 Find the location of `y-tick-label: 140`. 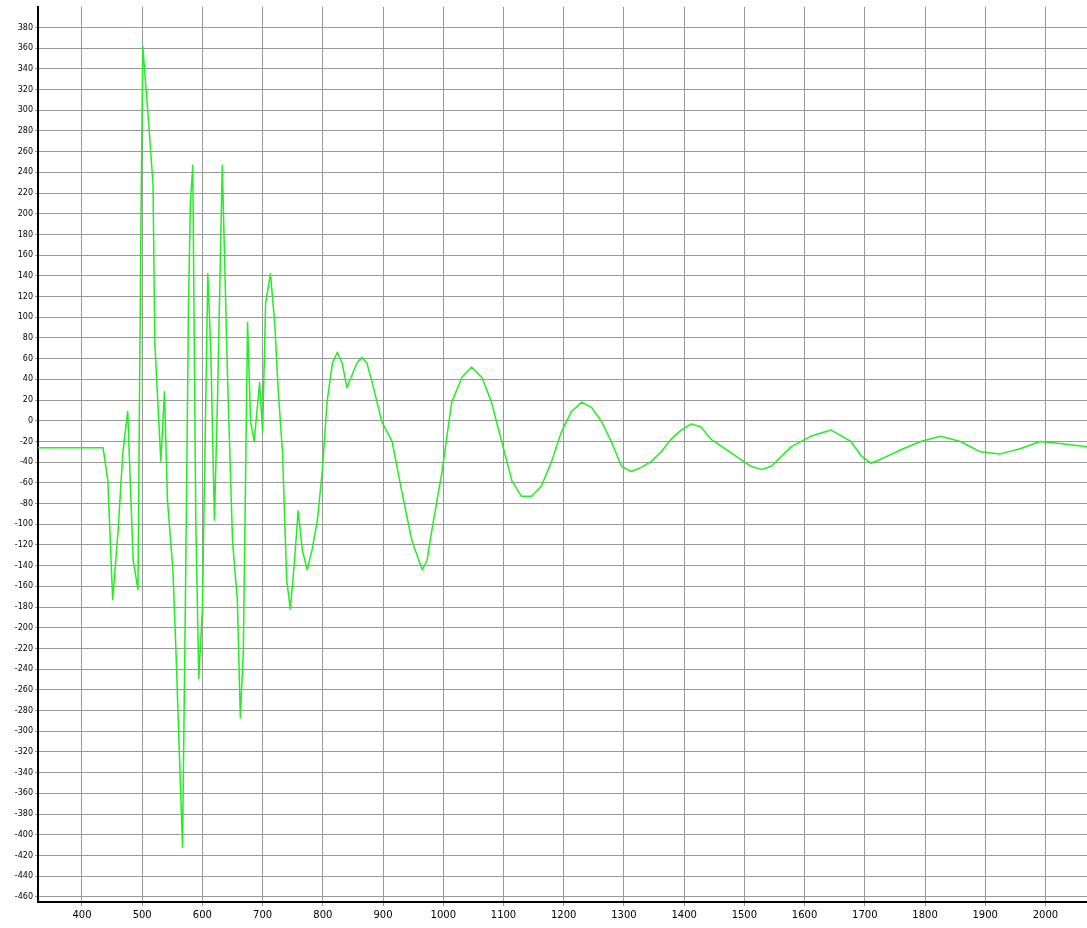

y-tick-label: 140 is located at coordinates (25, 275).